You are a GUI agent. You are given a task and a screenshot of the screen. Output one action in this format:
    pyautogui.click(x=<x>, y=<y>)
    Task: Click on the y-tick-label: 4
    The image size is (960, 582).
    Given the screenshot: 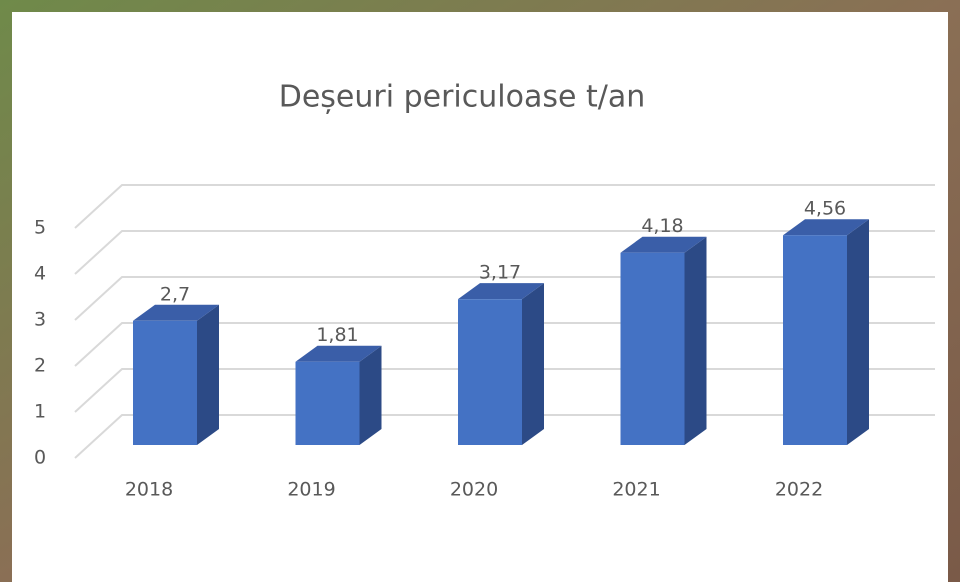 What is the action you would take?
    pyautogui.click(x=40, y=274)
    